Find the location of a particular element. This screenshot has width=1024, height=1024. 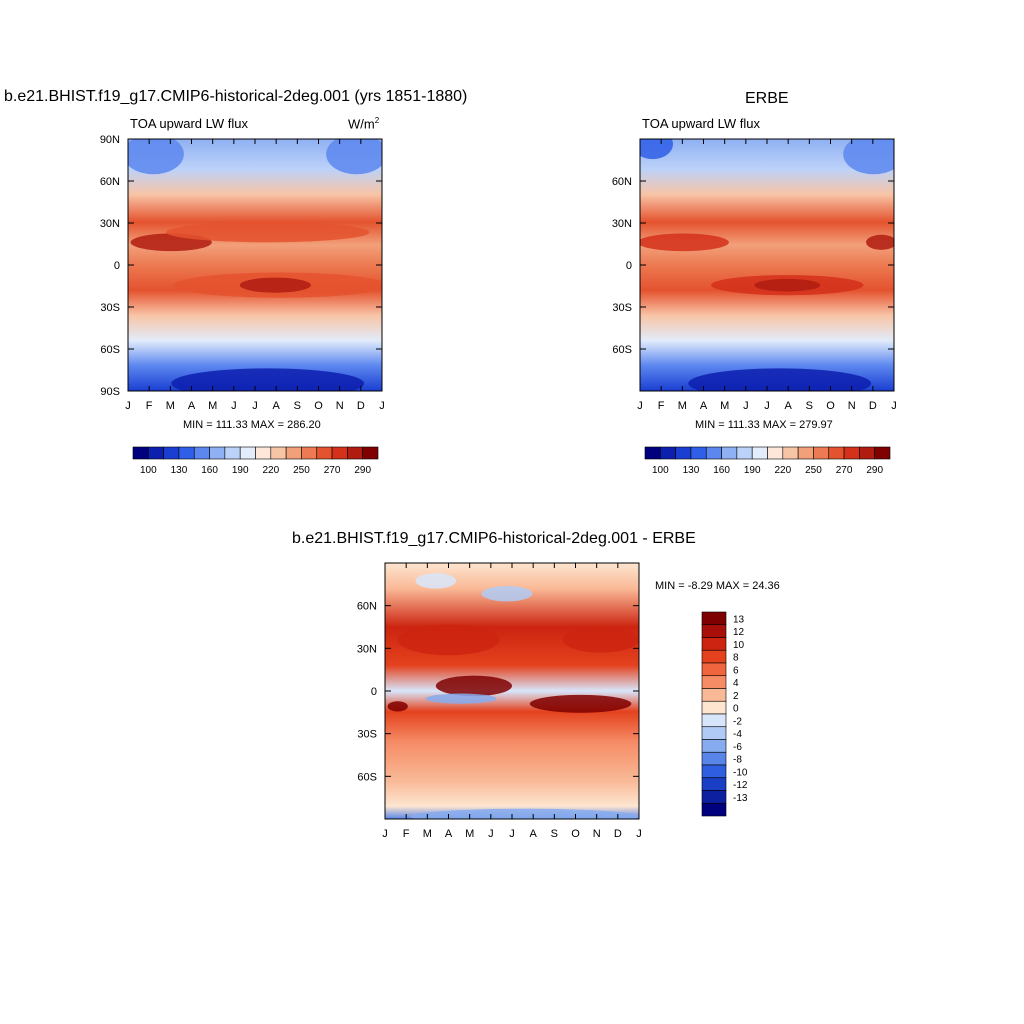

obs-colorbar: 100 130 160 190 220 250 270 290 is located at coordinates (767, 461).